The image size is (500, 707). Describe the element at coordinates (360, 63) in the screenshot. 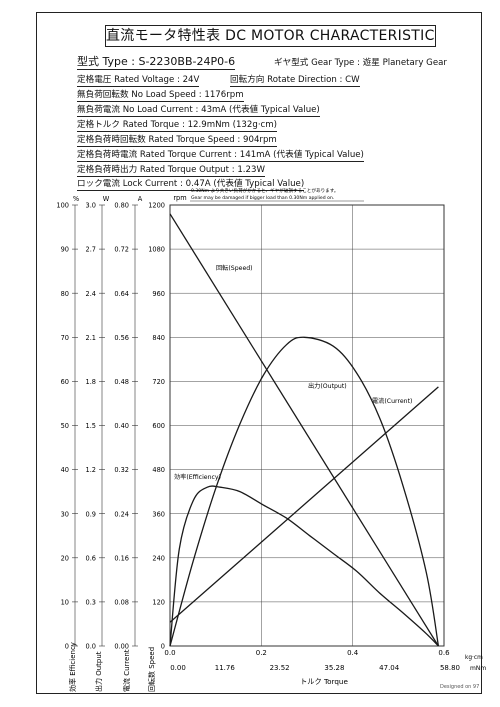

I see `gear-type: ギヤ型式 Gear Type : 遊星 Planetary Gear` at that location.